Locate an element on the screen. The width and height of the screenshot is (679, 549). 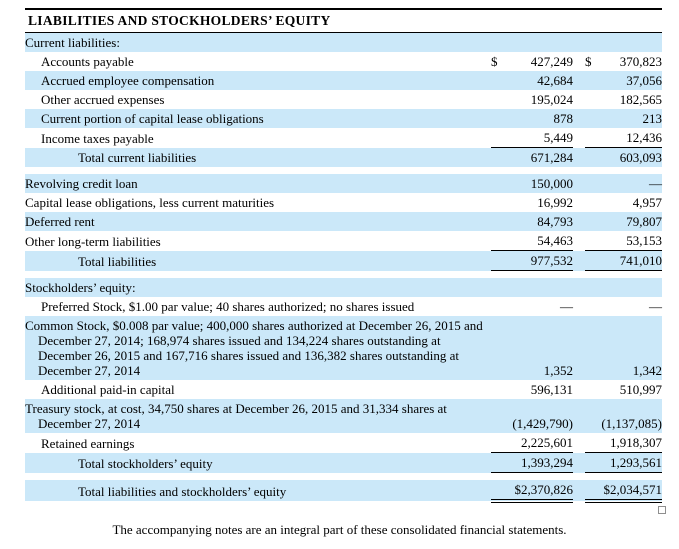
section-header-row: Stockholders’ equity: is located at coordinates (343, 287).